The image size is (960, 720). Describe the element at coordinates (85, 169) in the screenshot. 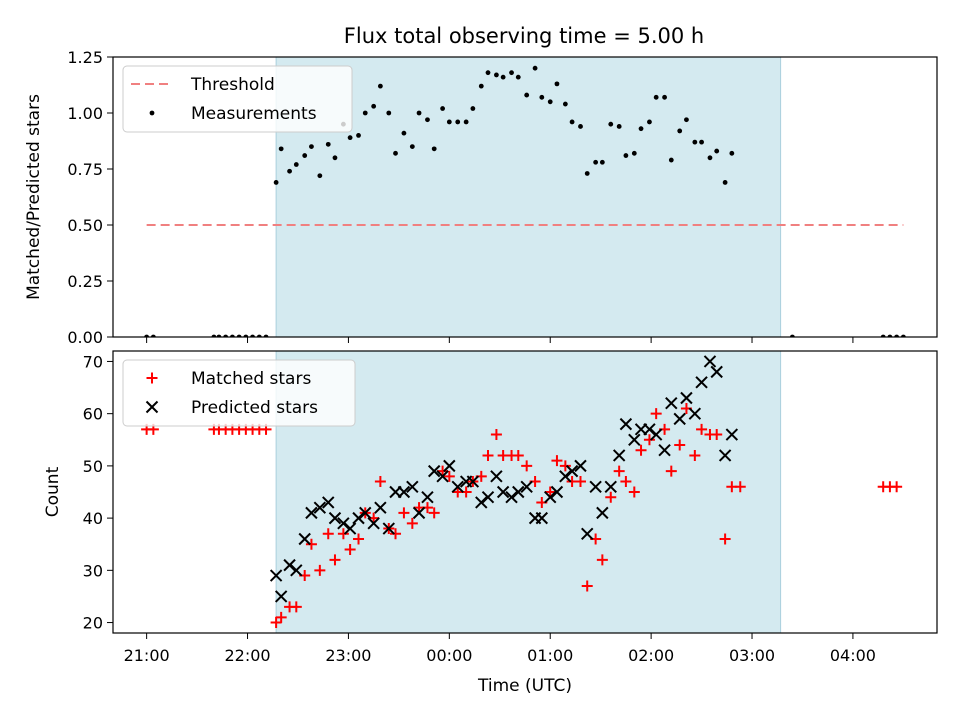

I see `y-tick-label: 0.75` at that location.